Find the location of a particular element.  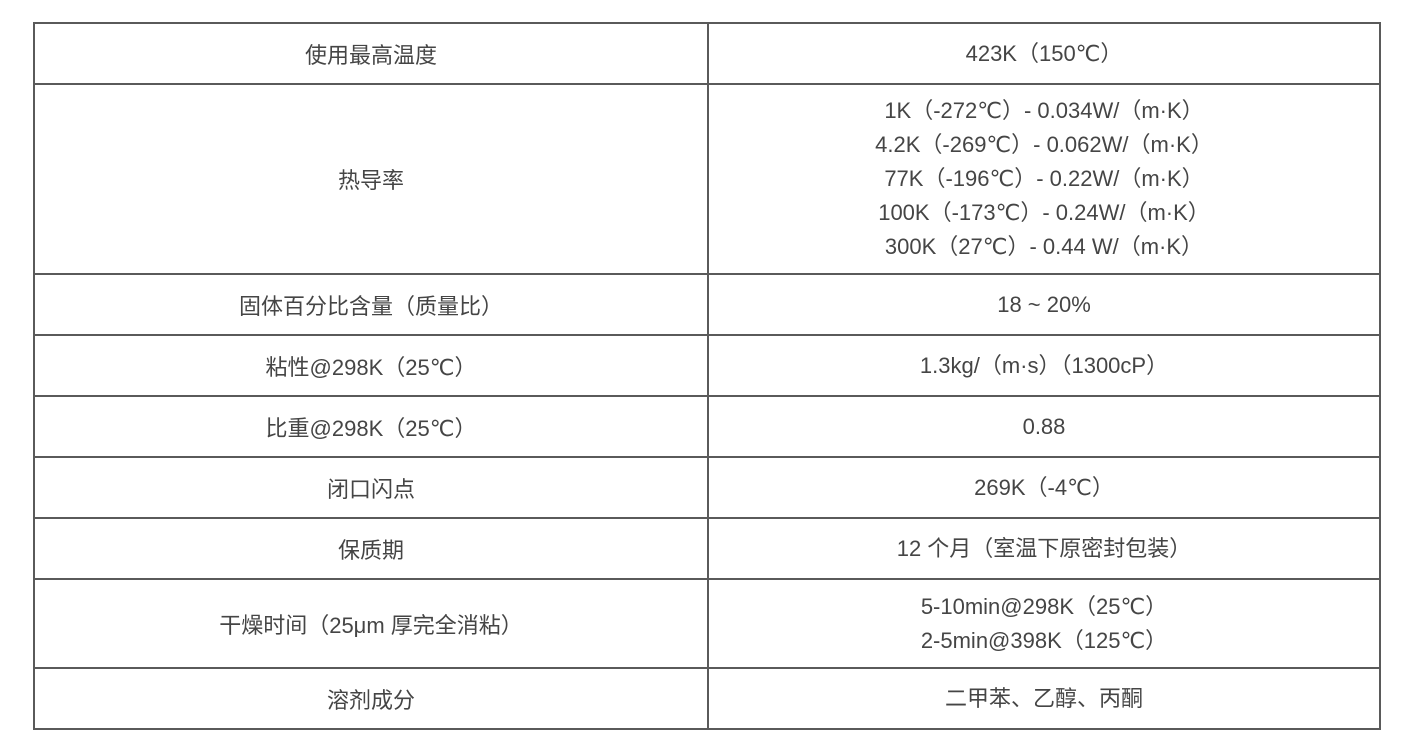

property-name: 比重@298K（25℃） is located at coordinates (371, 426).